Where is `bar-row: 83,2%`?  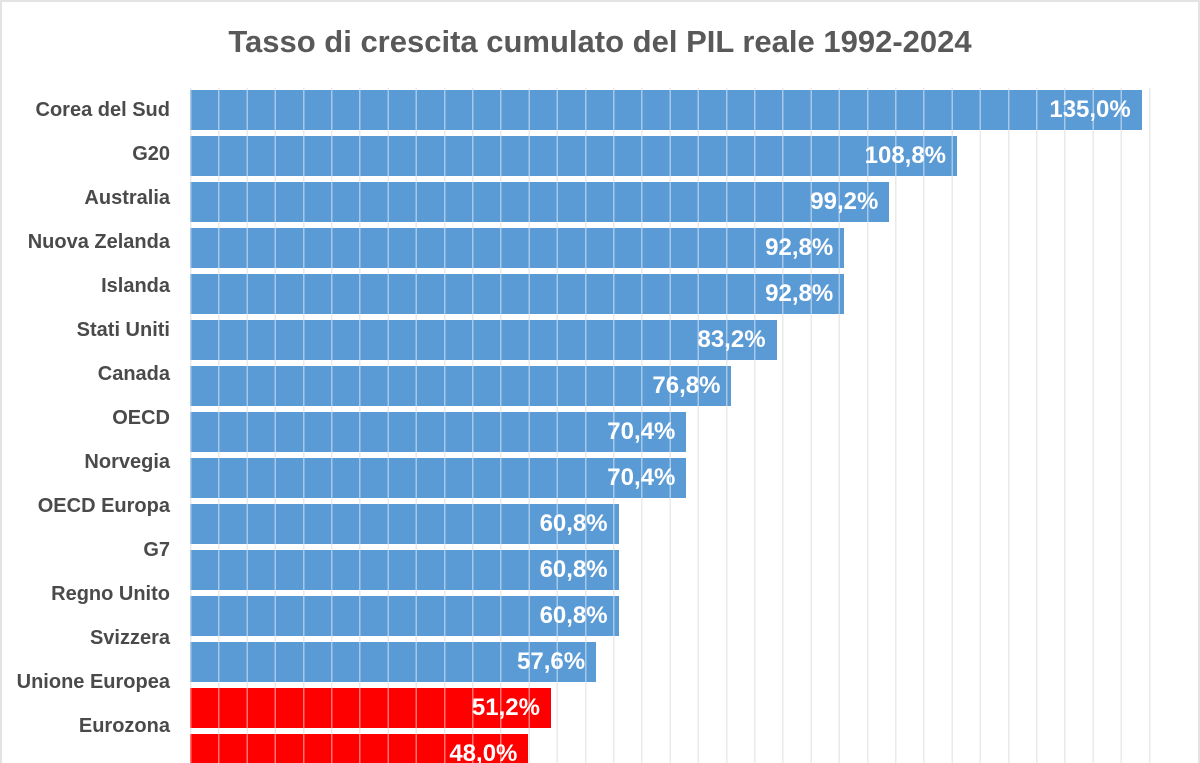
bar-row: 83,2% is located at coordinates (683, 342).